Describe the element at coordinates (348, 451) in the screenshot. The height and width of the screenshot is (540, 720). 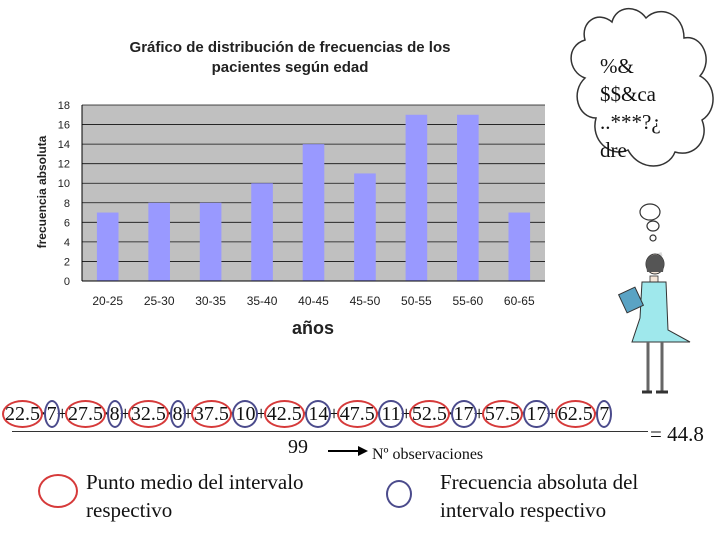
I see `arrow-to-observations` at that location.